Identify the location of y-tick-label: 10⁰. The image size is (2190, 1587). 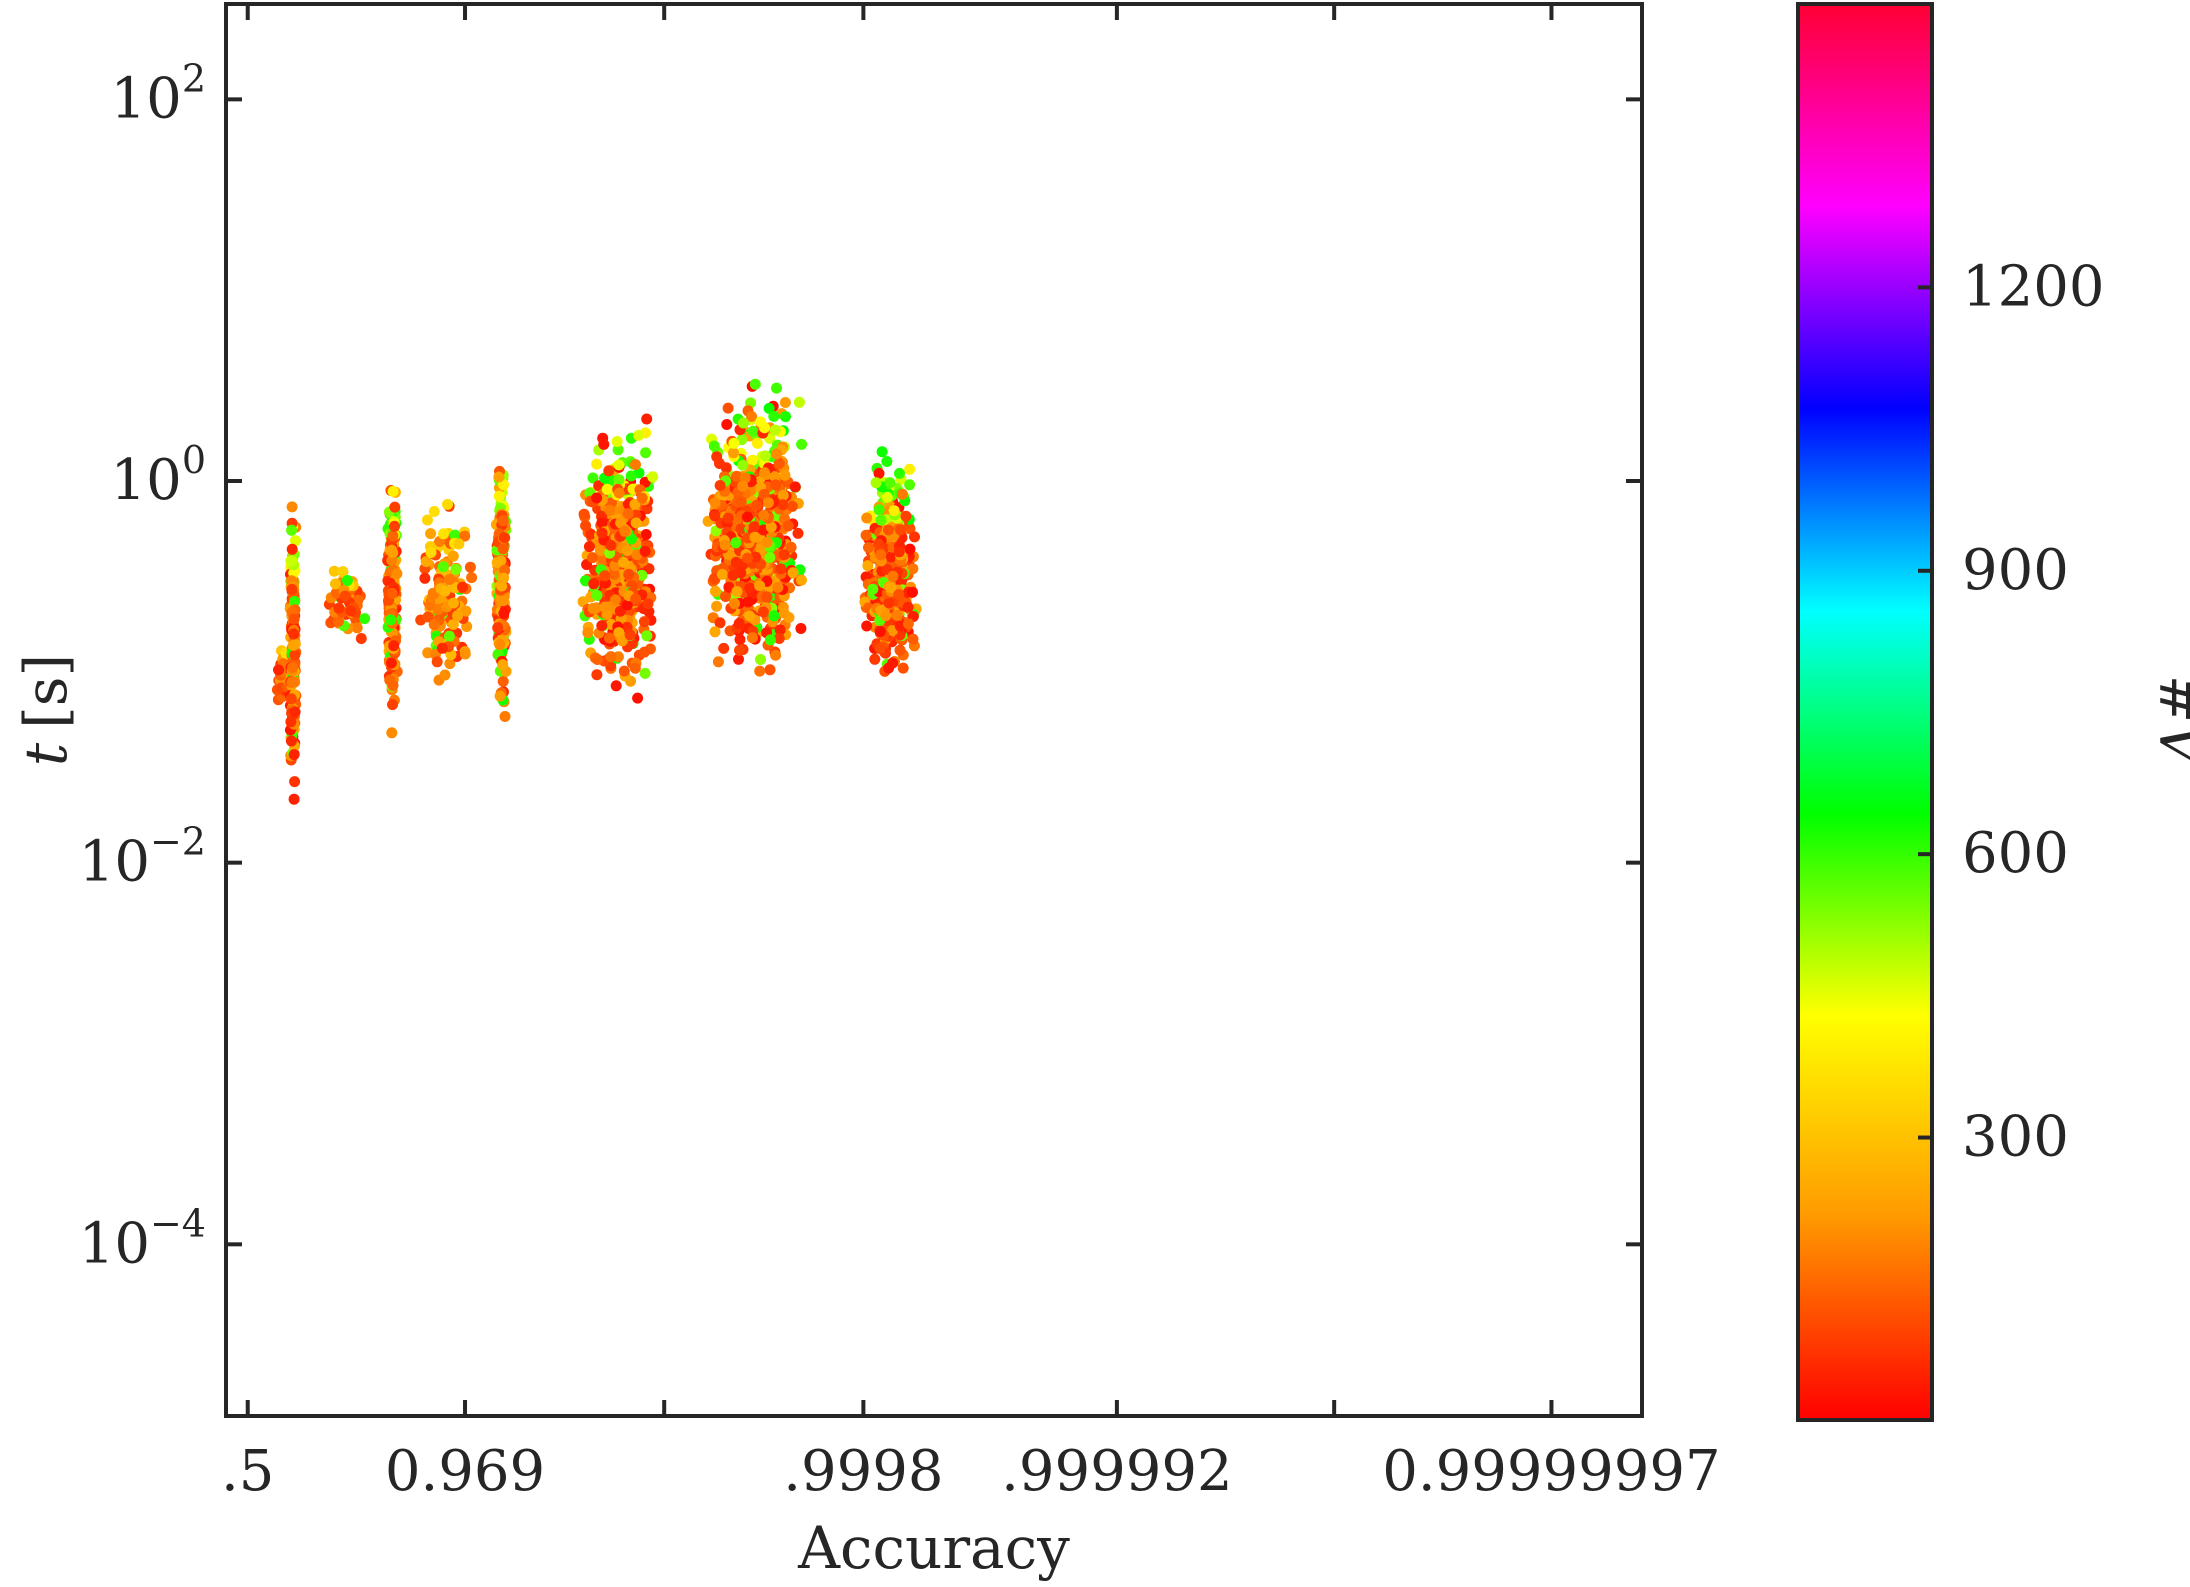
(158, 475).